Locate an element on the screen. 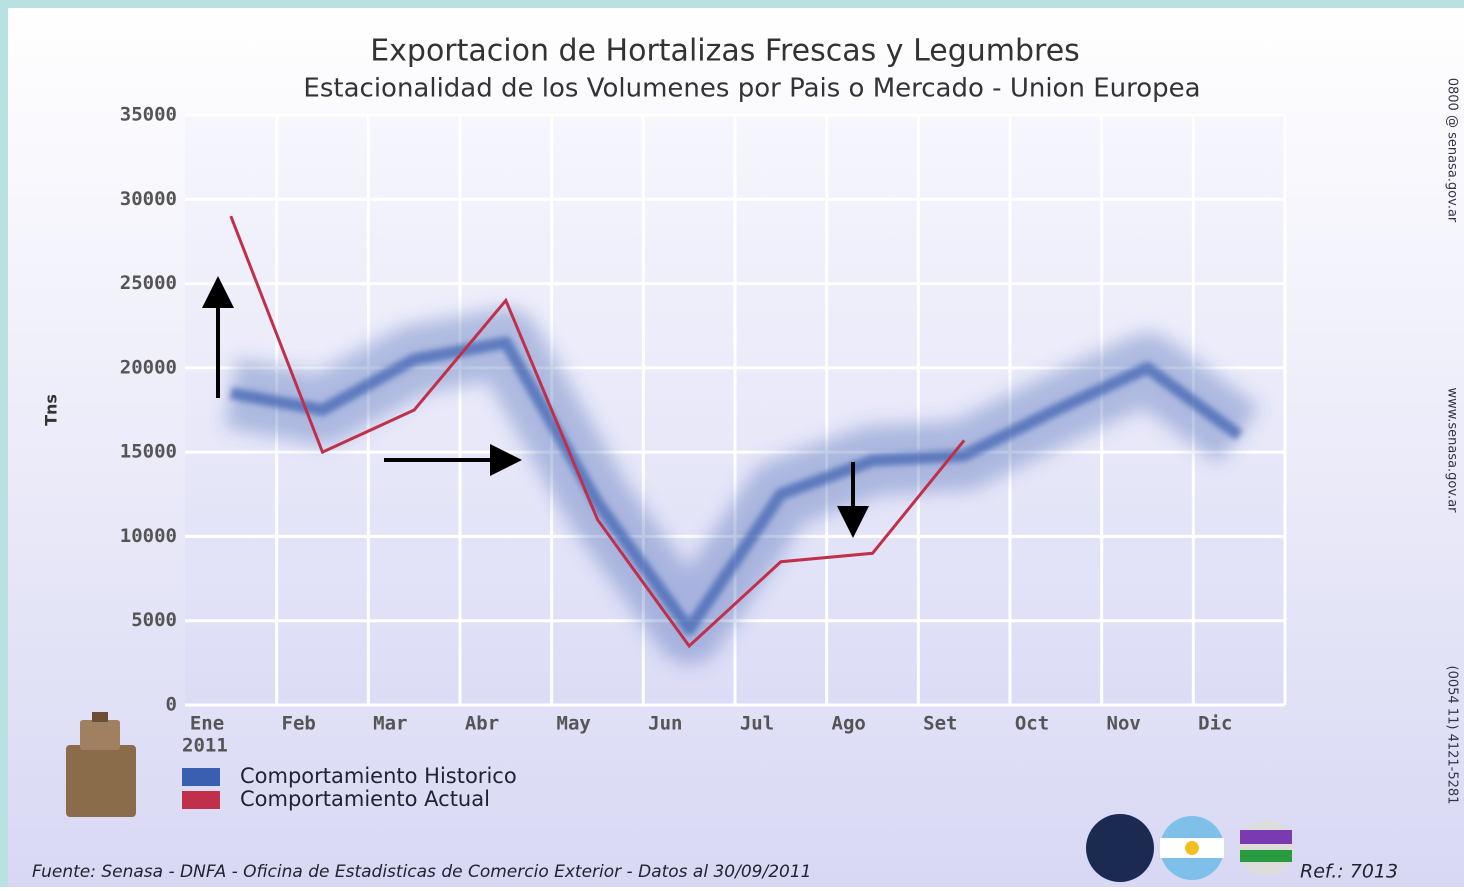 The image size is (1464, 891). reference: Ref.: 7013 is located at coordinates (1349, 872).